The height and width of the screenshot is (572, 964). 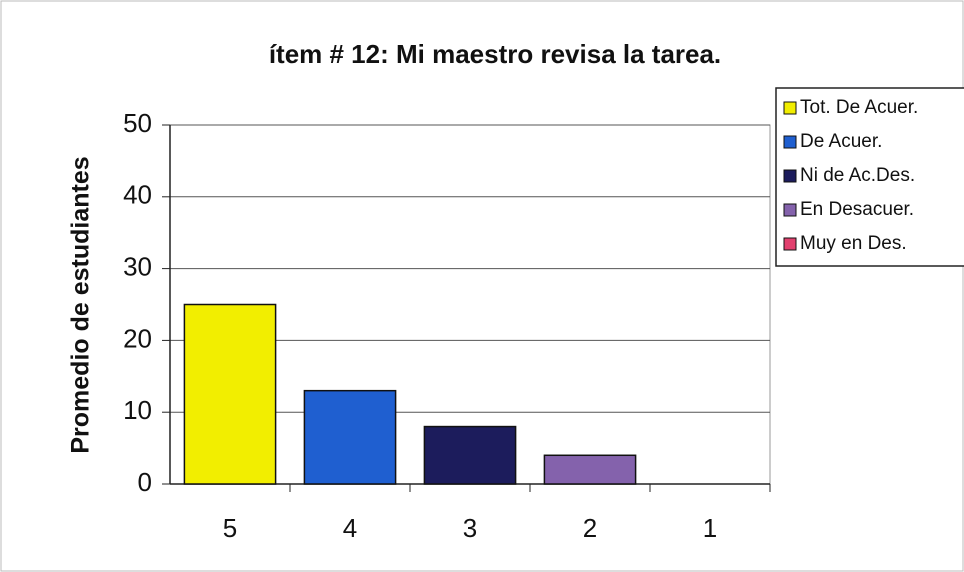 What do you see at coordinates (230, 528) in the screenshot?
I see `x-tick-label: 5` at bounding box center [230, 528].